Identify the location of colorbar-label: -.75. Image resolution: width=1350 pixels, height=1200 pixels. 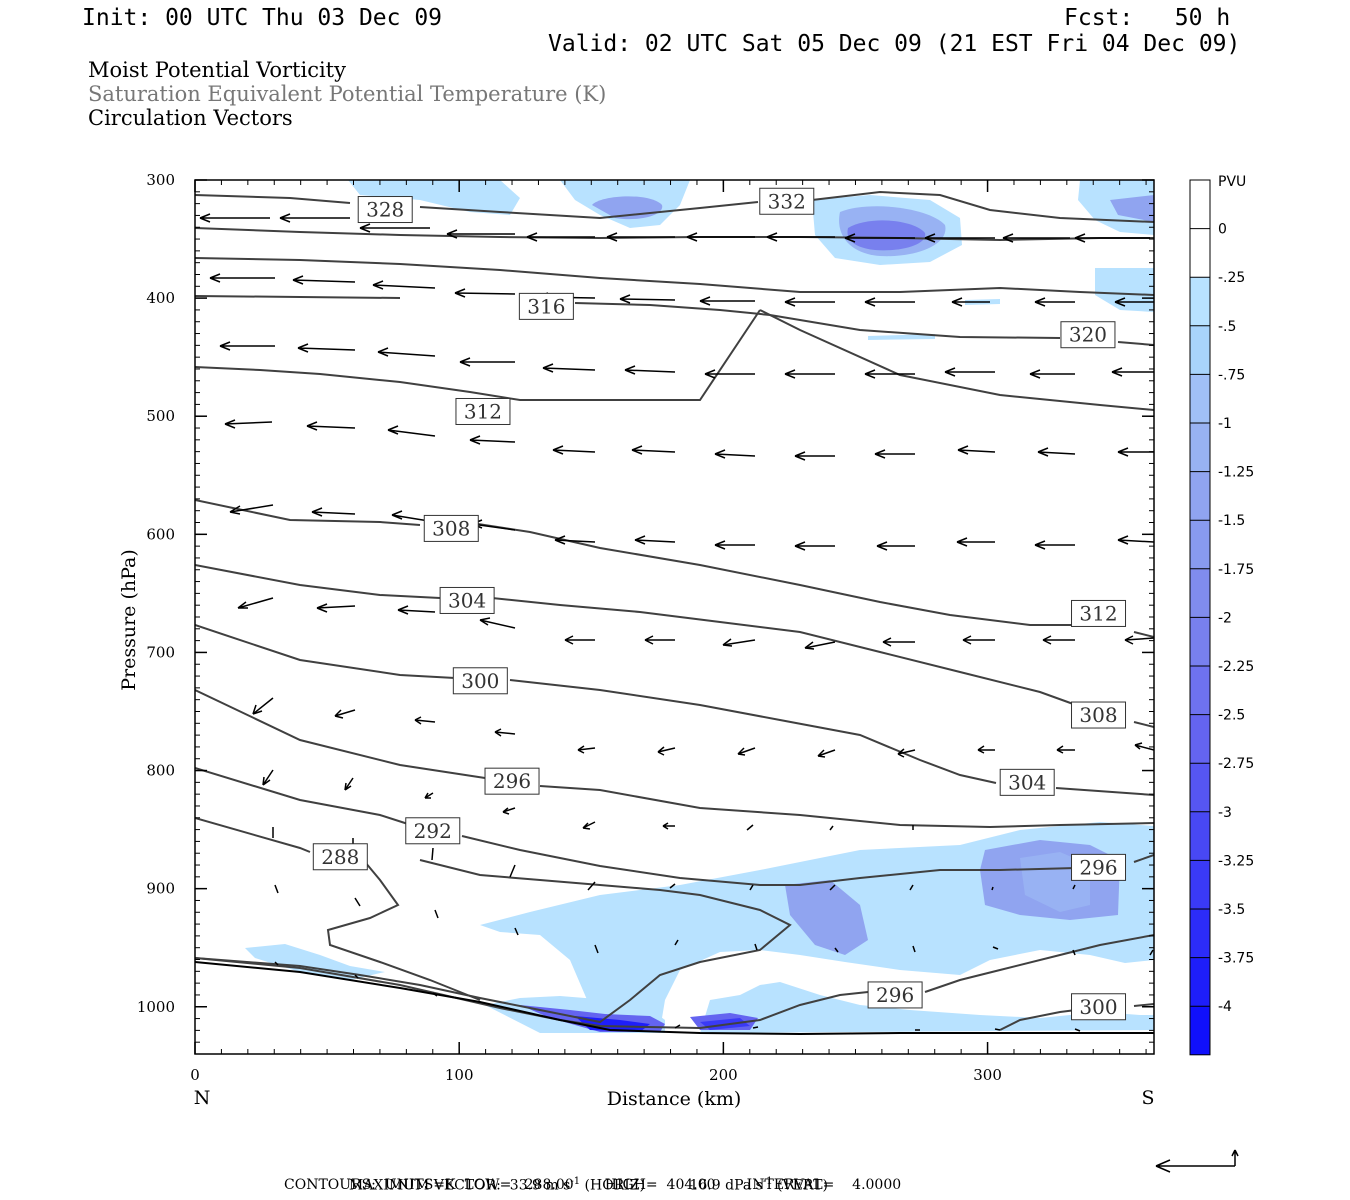
(1231, 375).